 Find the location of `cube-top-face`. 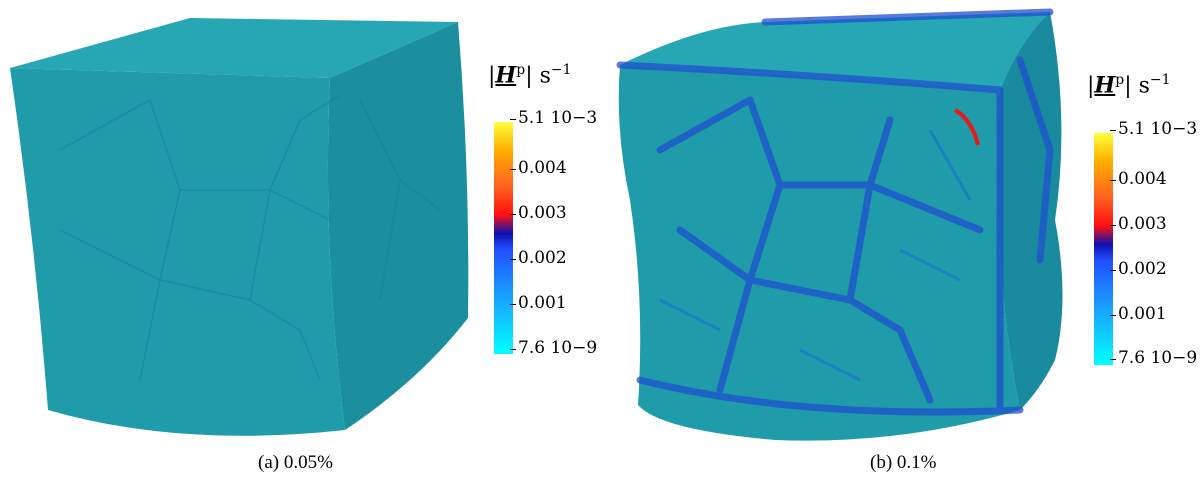

cube-top-face is located at coordinates (234, 48).